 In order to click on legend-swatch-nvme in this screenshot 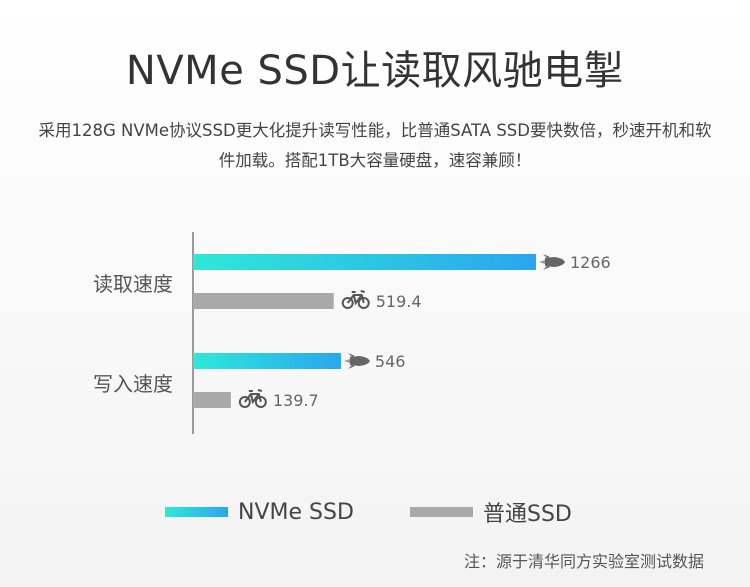, I will do `click(196, 512)`.